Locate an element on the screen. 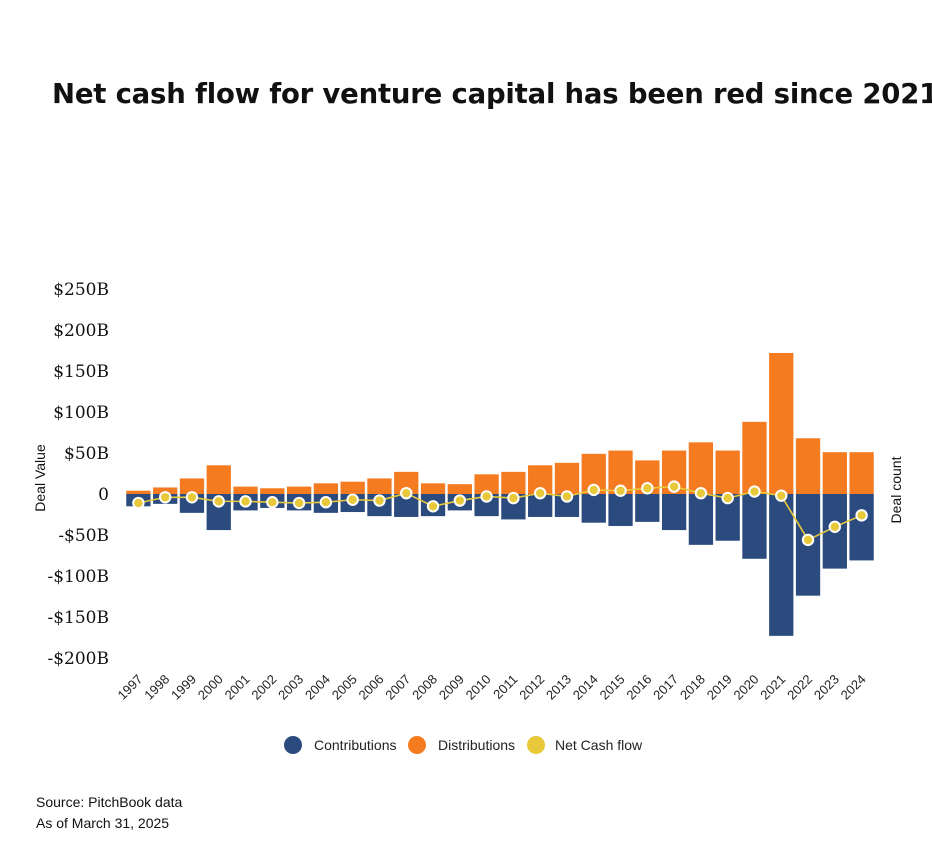 This screenshot has height=866, width=932. y-tick-label: -$50B is located at coordinates (83, 536).